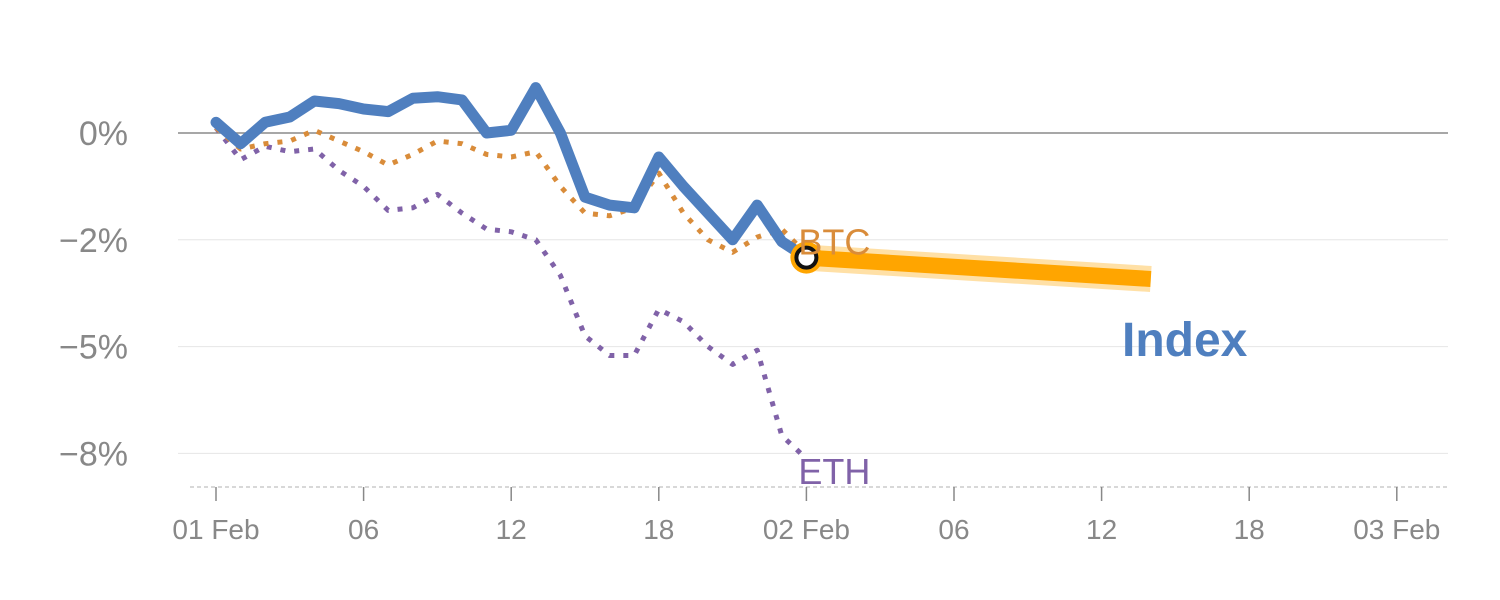  What do you see at coordinates (93, 241) in the screenshot?
I see `y-tick-label: −2%` at bounding box center [93, 241].